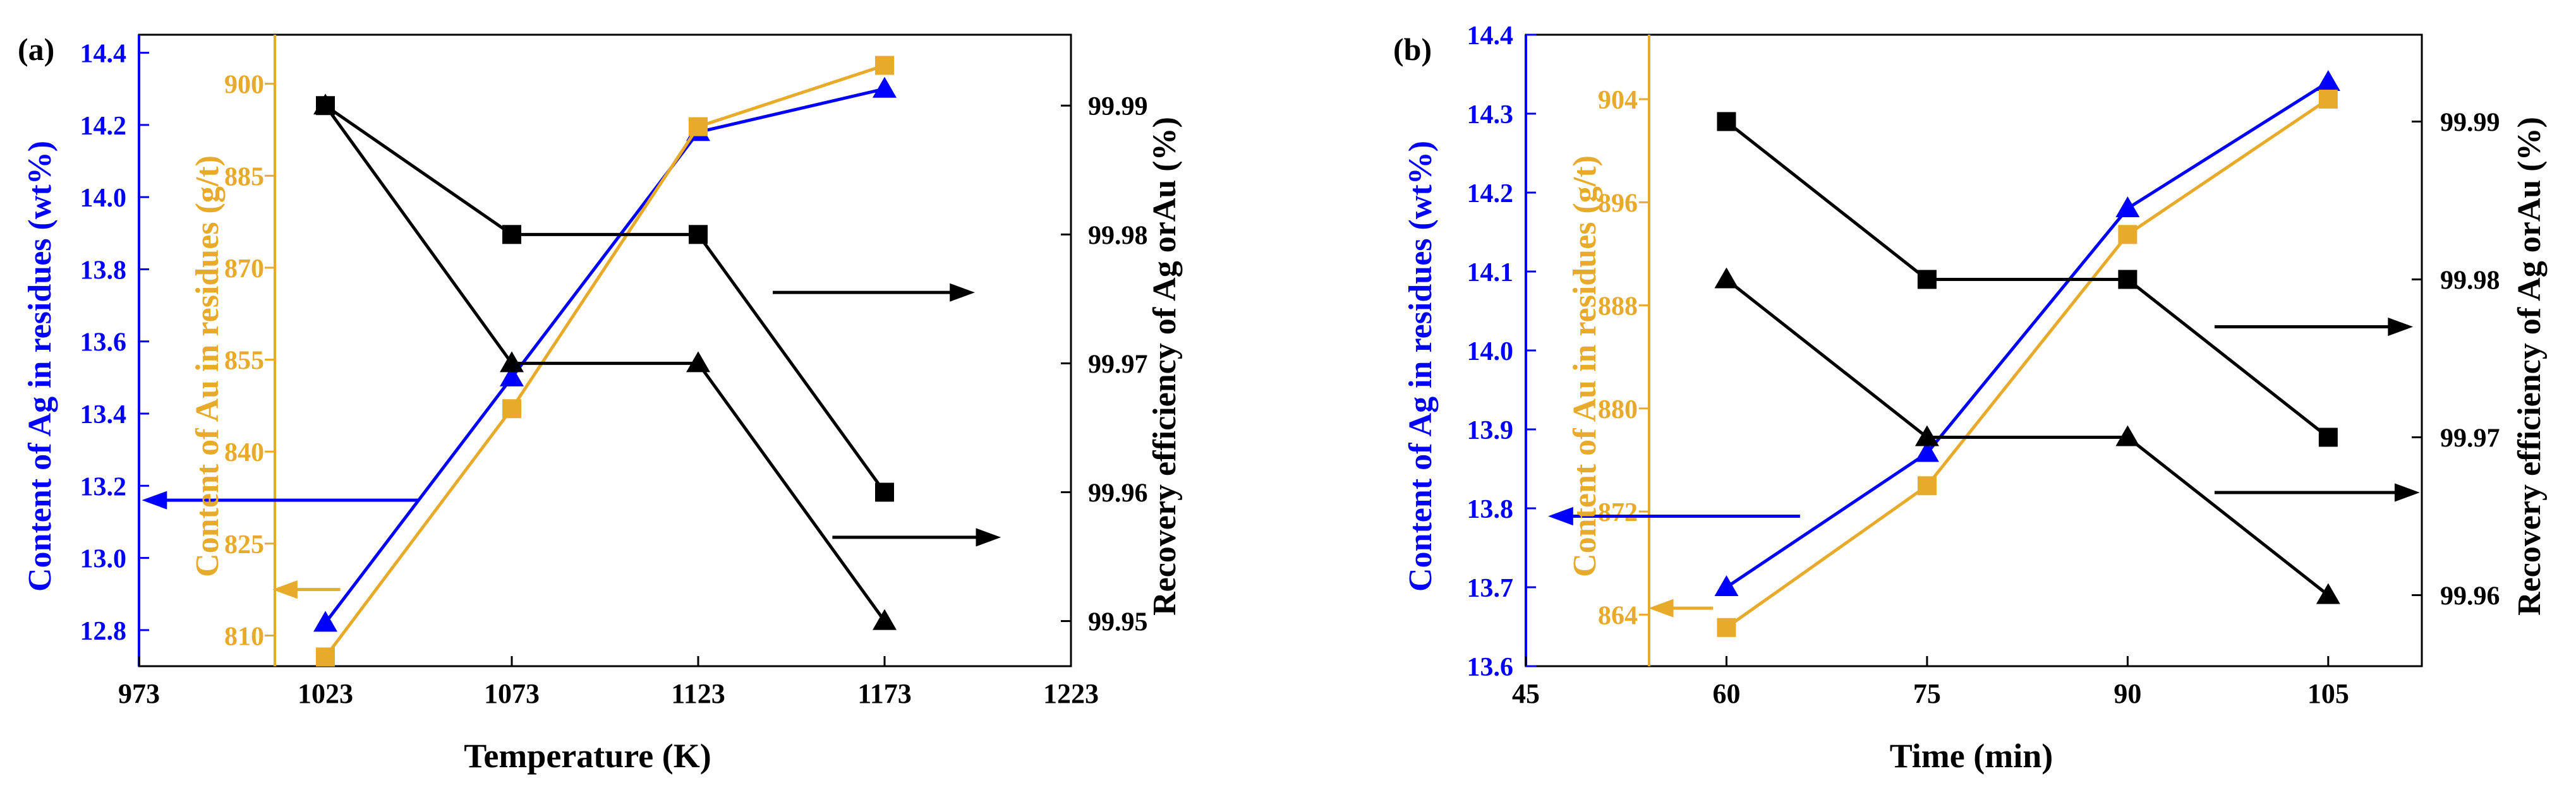  Describe the element at coordinates (36, 49) in the screenshot. I see `panel-label: (a)` at that location.